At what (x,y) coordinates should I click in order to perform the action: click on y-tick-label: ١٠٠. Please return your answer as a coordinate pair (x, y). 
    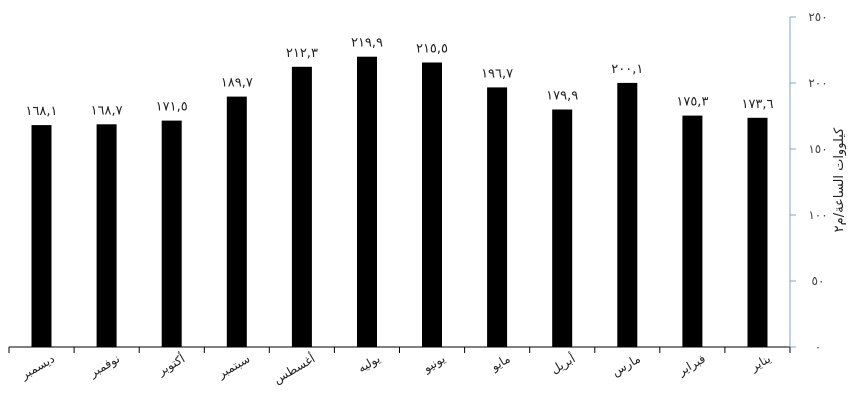
    Looking at the image, I should click on (817, 215).